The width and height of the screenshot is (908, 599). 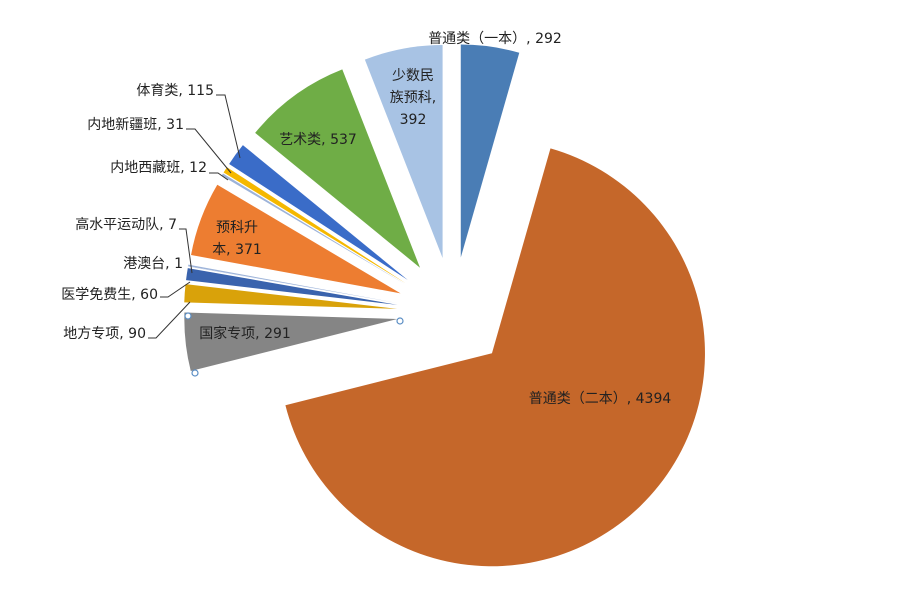 What do you see at coordinates (109, 295) in the screenshot?
I see `data-label: 医学免费生, 60` at bounding box center [109, 295].